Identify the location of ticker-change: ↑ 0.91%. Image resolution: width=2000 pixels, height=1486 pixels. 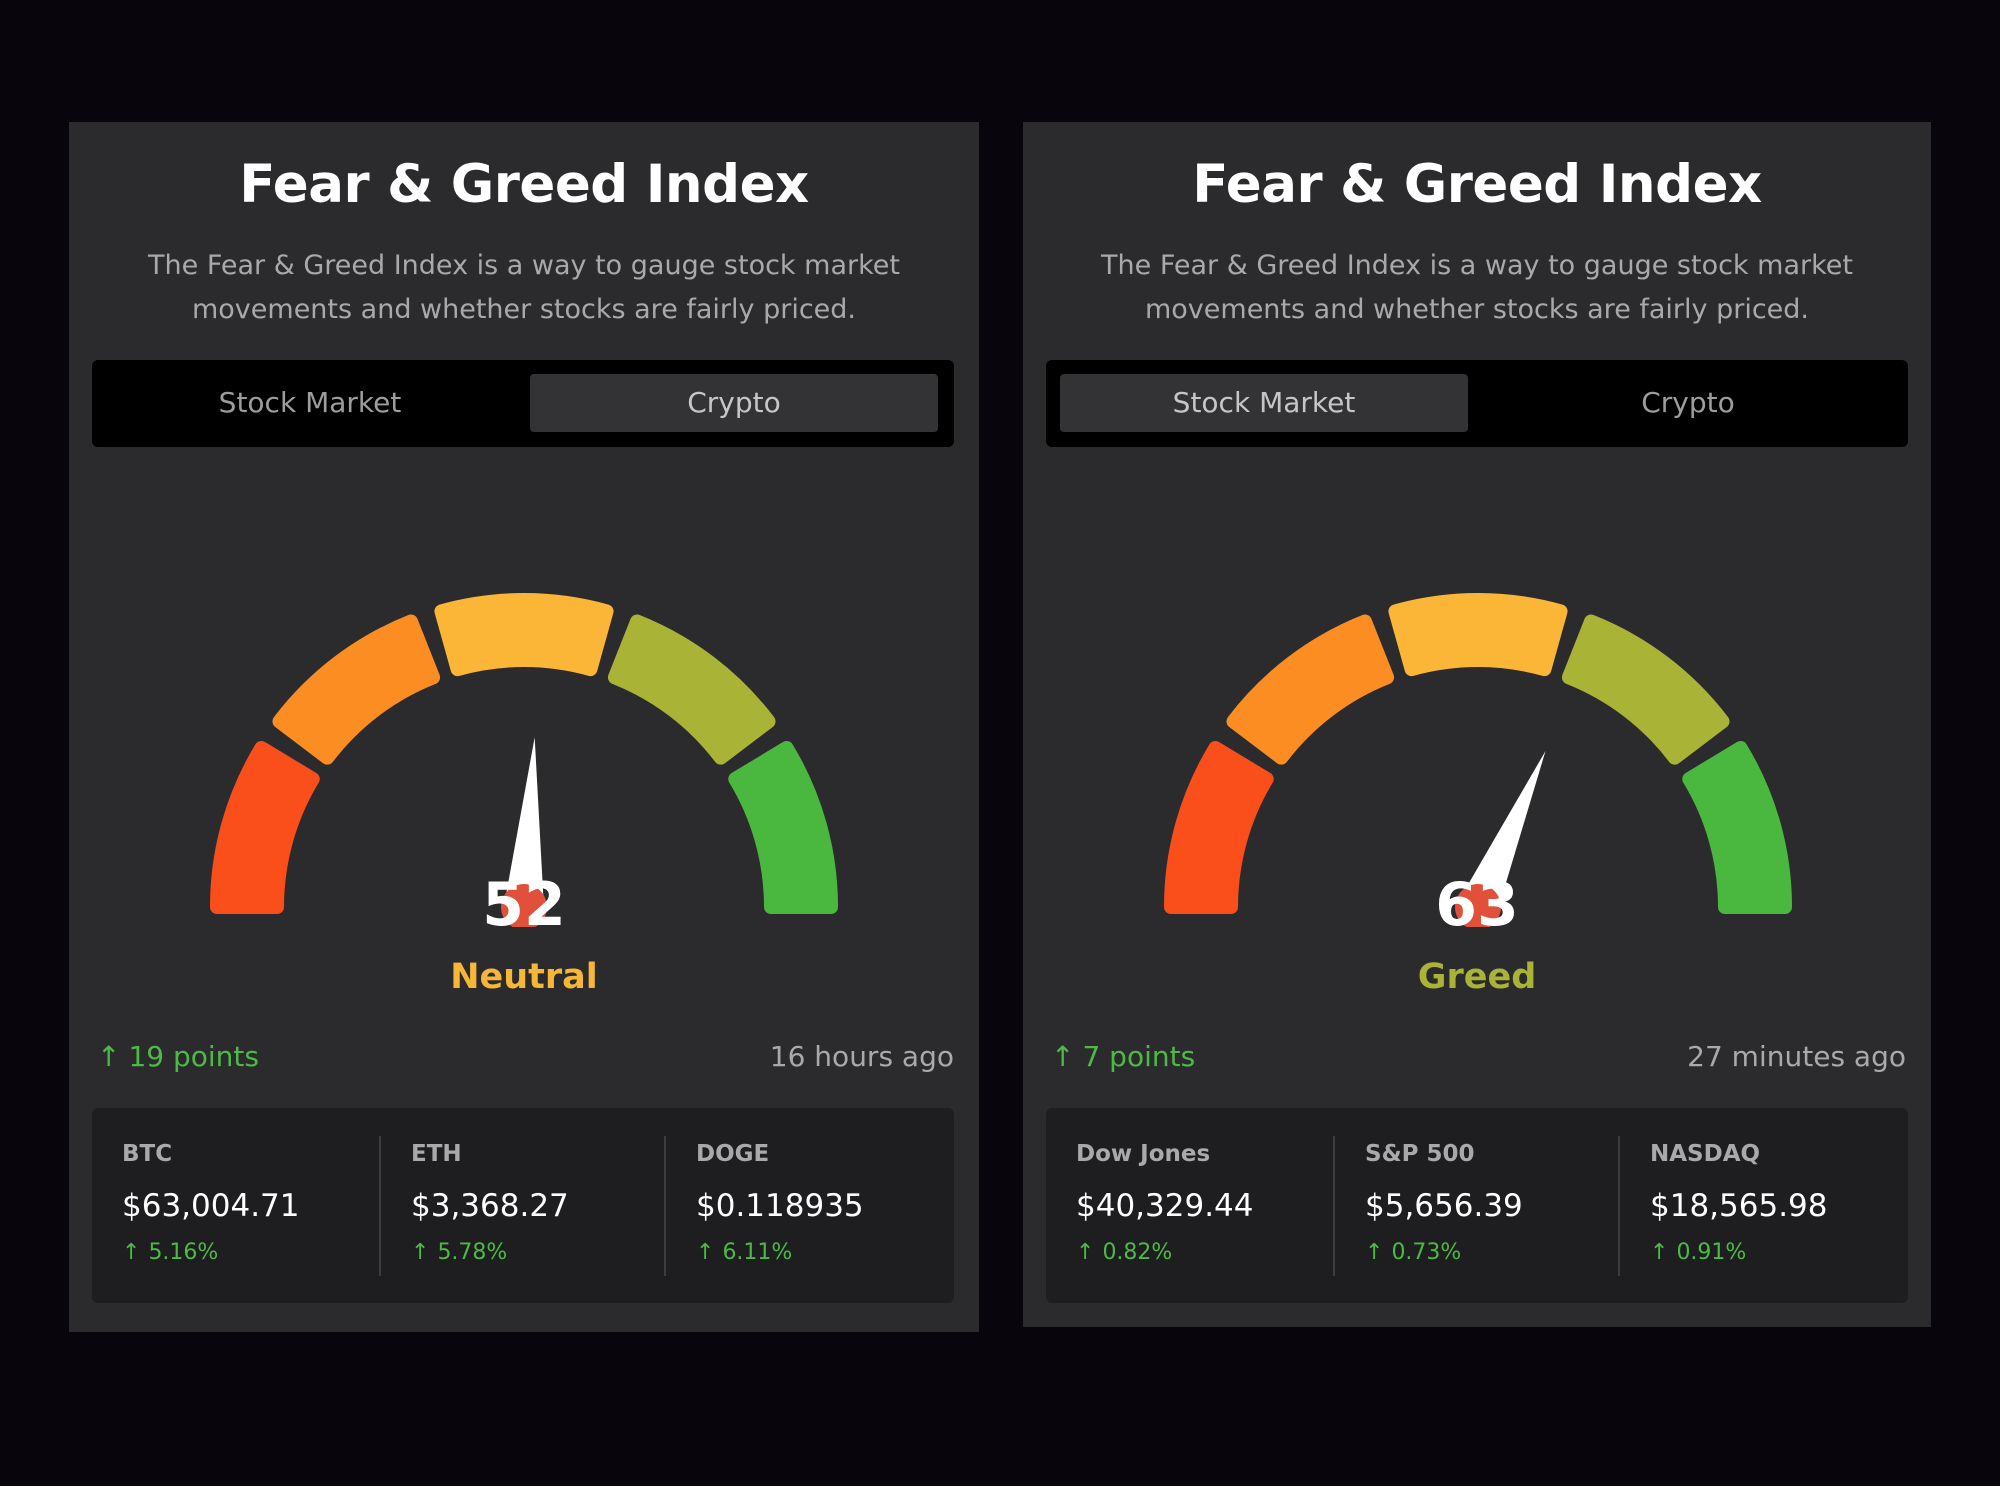
(1698, 1253).